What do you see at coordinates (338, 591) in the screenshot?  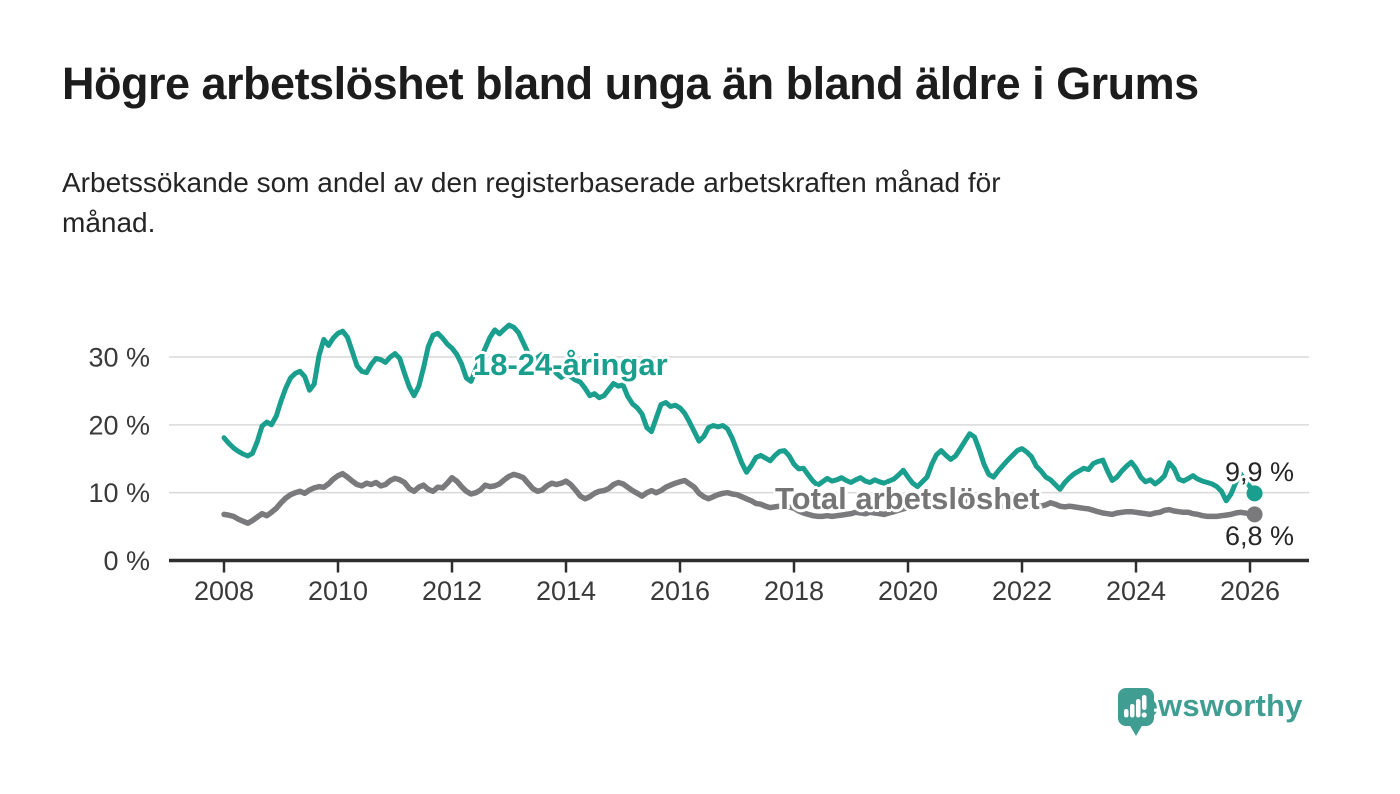 I see `x-tick-label: 2010` at bounding box center [338, 591].